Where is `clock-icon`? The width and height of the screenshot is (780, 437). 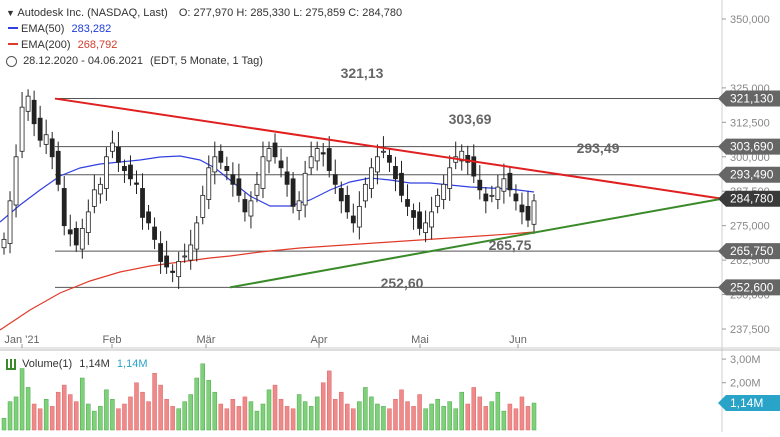 clock-icon is located at coordinates (11, 61).